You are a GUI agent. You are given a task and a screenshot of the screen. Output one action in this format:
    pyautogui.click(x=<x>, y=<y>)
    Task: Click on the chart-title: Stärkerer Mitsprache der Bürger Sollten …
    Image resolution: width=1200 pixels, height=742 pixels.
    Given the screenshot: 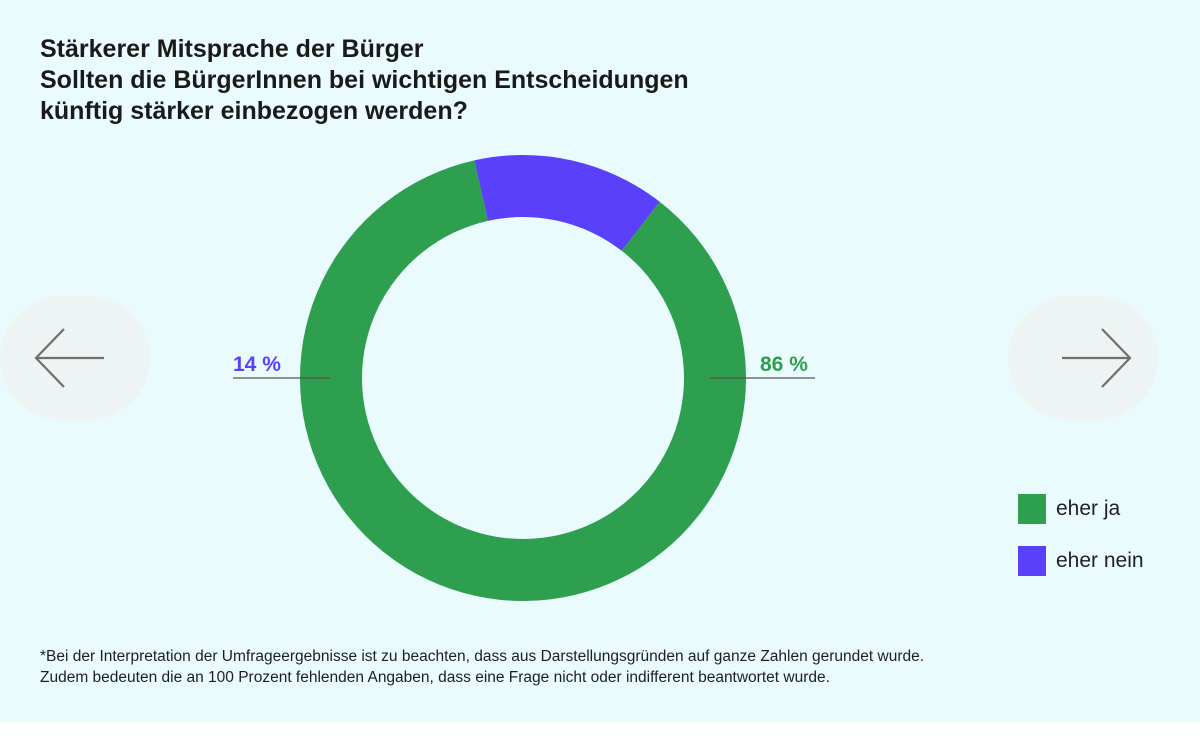 What is the action you would take?
    pyautogui.click(x=440, y=80)
    